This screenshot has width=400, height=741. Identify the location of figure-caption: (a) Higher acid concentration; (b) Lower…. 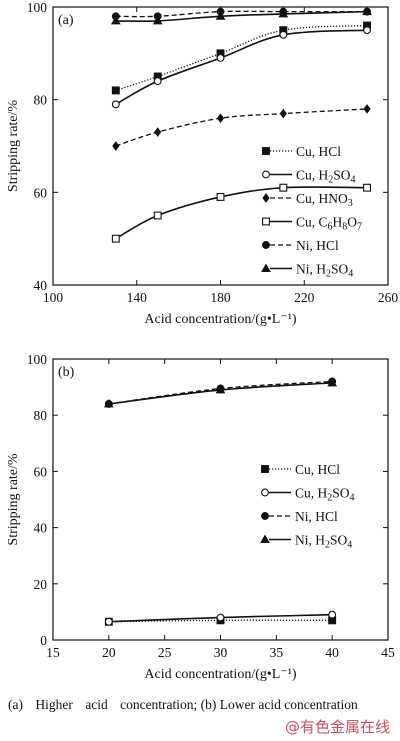
(200, 705).